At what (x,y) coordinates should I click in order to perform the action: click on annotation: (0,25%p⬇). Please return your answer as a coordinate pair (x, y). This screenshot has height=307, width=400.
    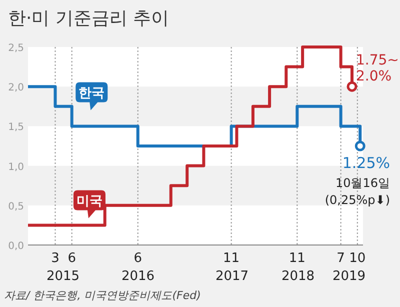
    Looking at the image, I should click on (357, 200).